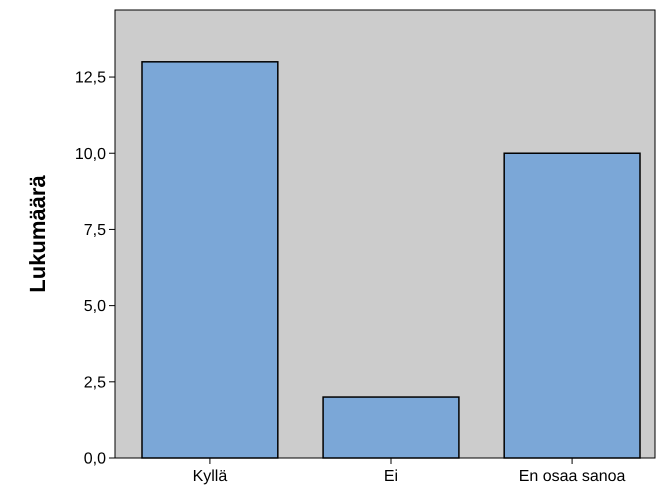 The image size is (658, 499). Describe the element at coordinates (37, 233) in the screenshot. I see `y-axis-title: Lukumäärä` at that location.